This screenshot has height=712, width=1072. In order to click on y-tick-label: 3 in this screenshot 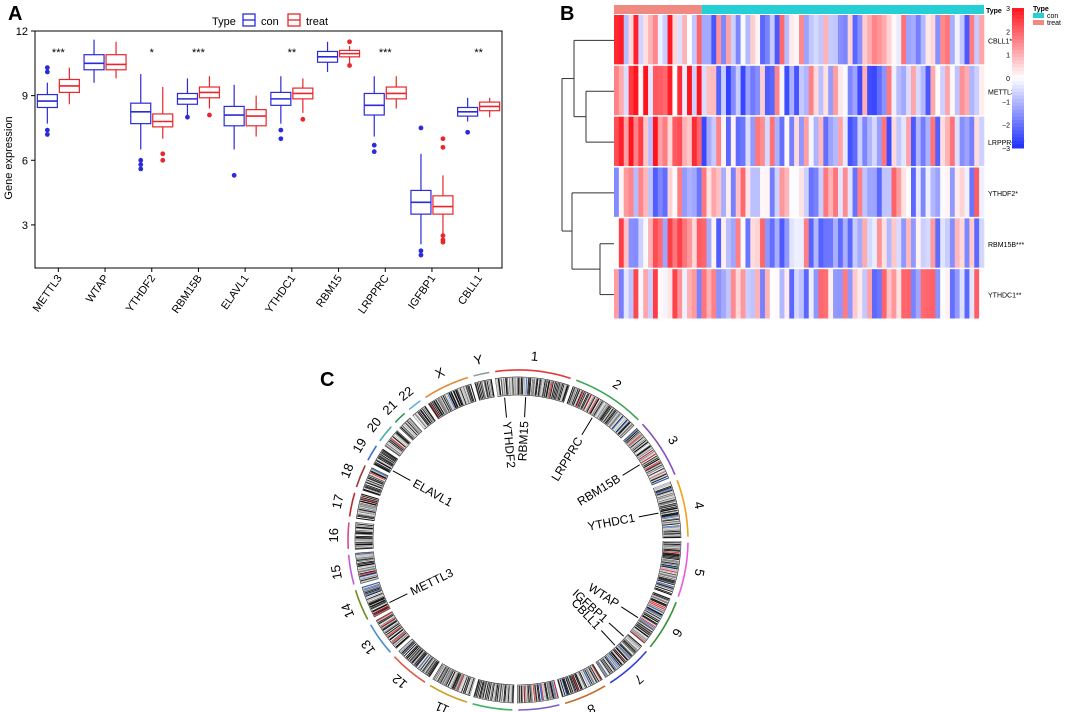, I will do `click(25, 226)`.